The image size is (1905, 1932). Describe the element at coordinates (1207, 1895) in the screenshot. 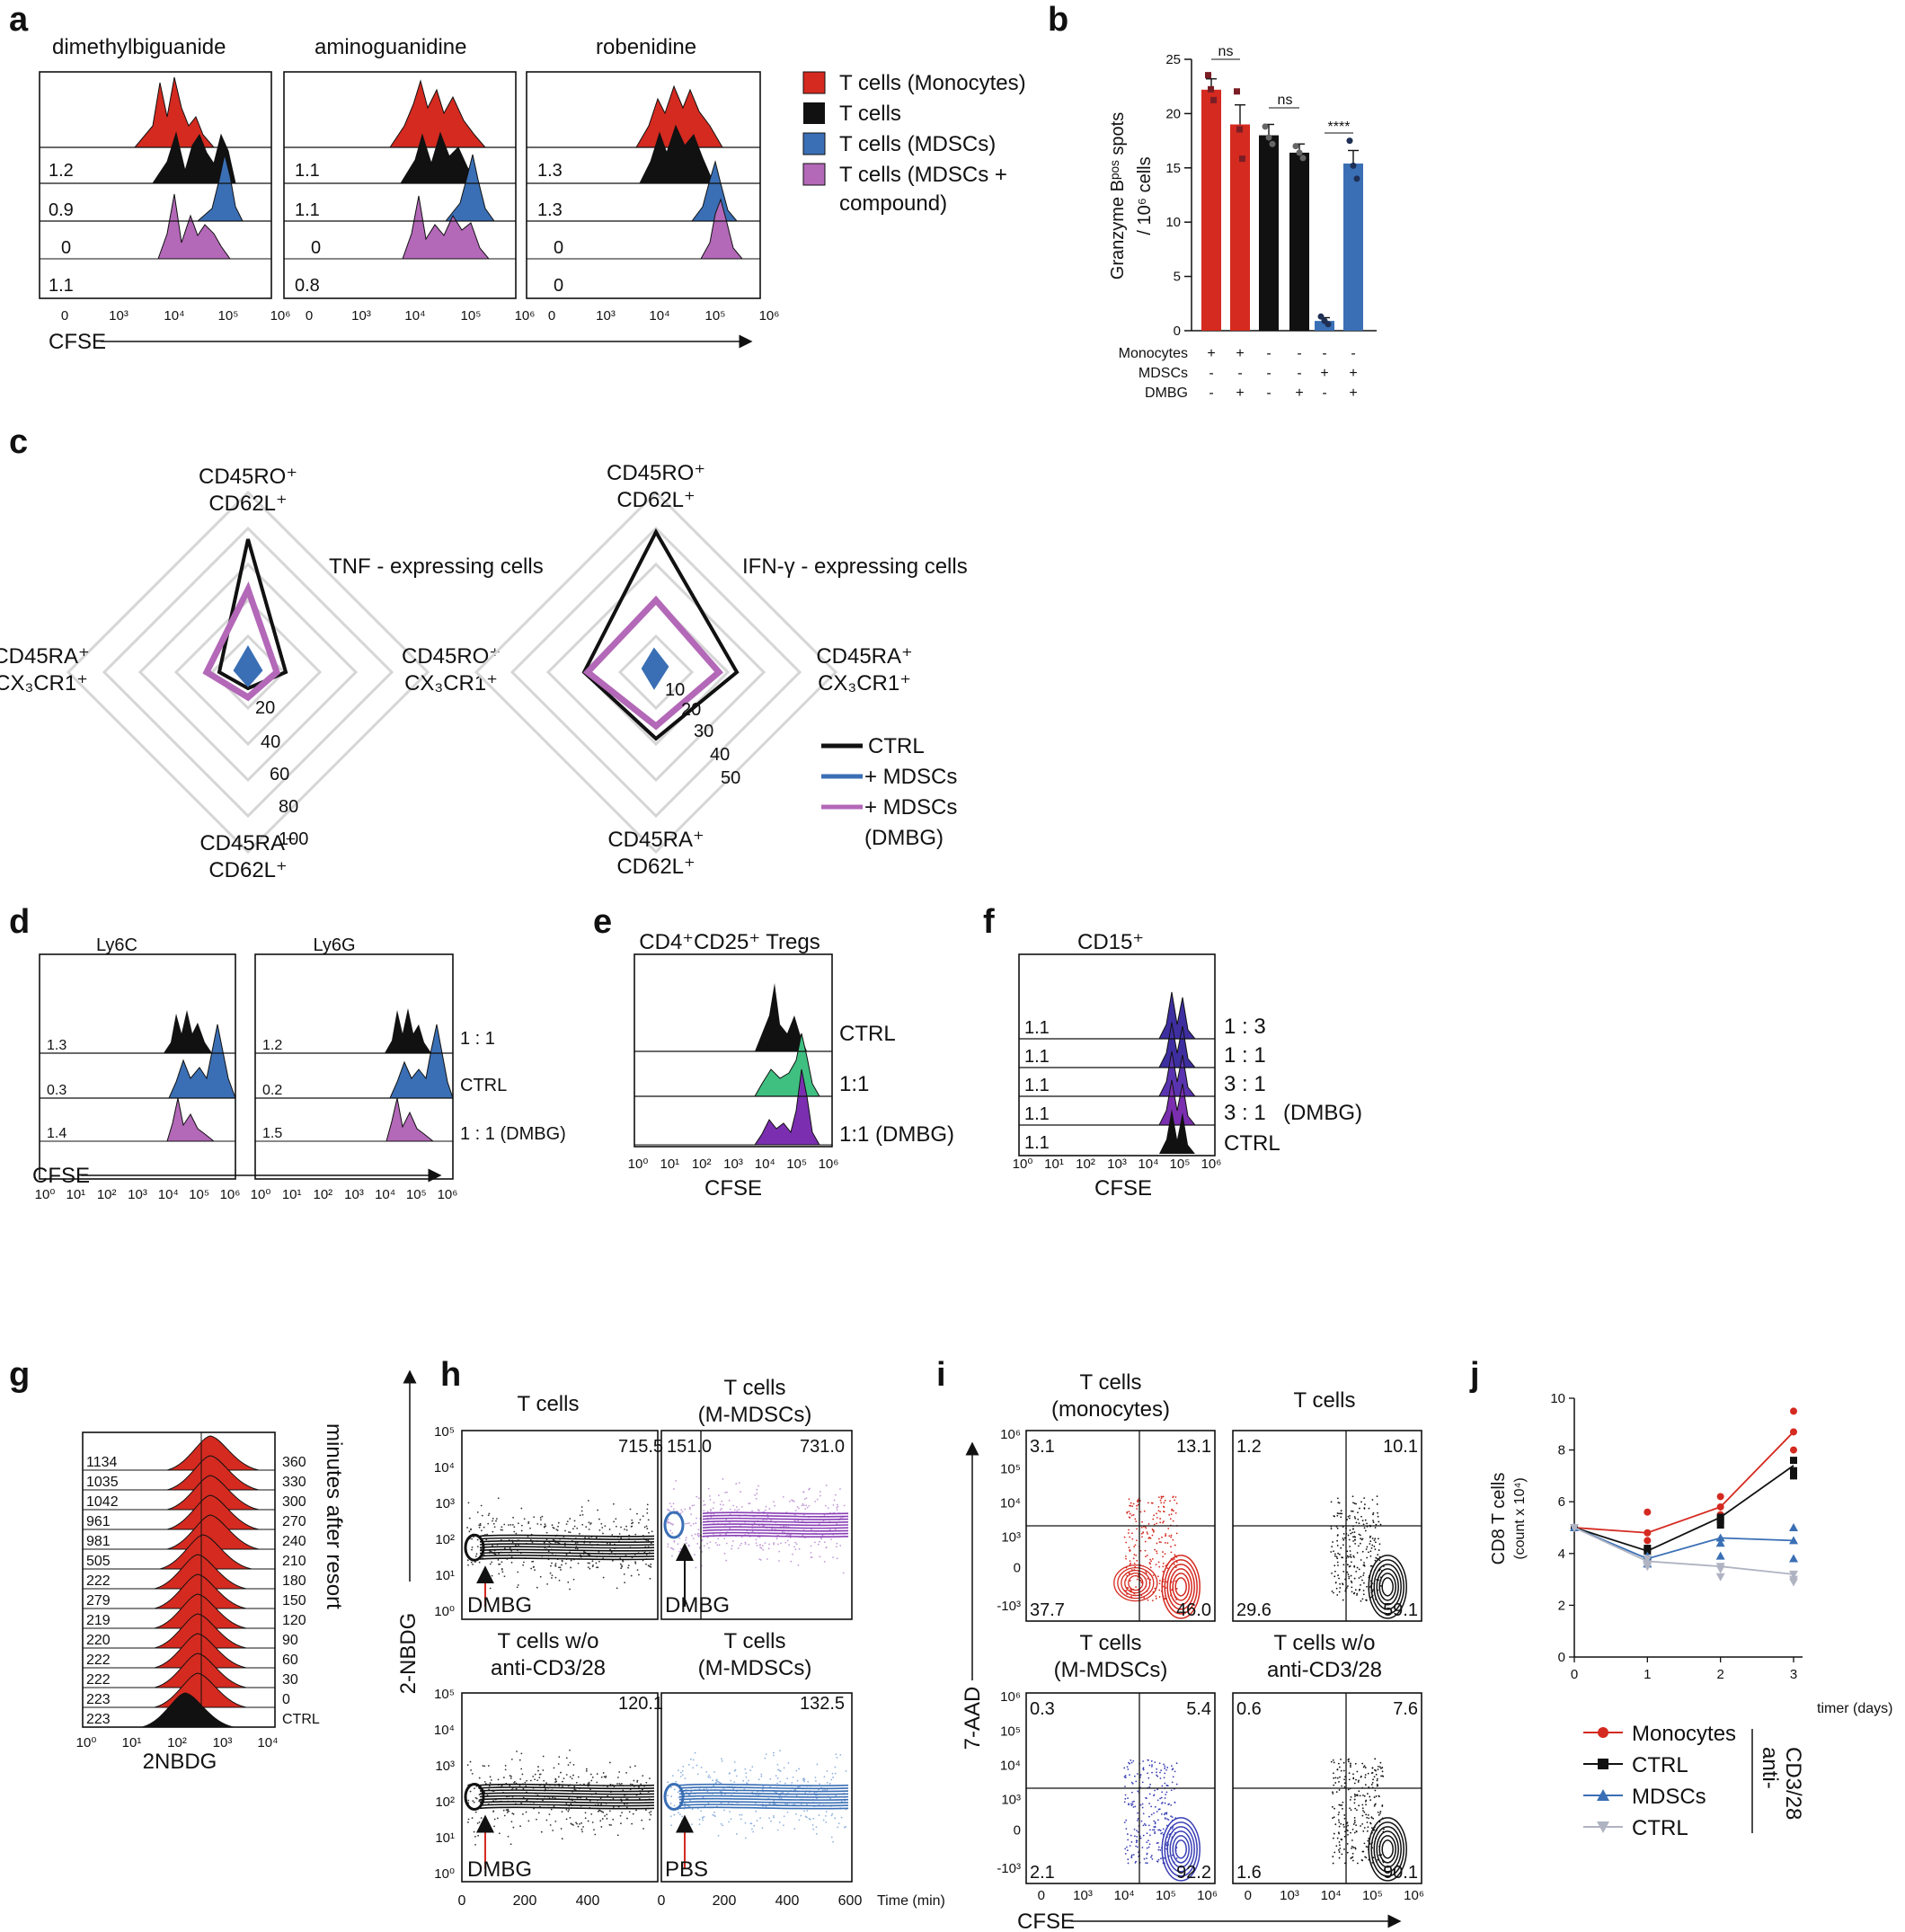

I see `i-xtick-left: 10⁶` at that location.